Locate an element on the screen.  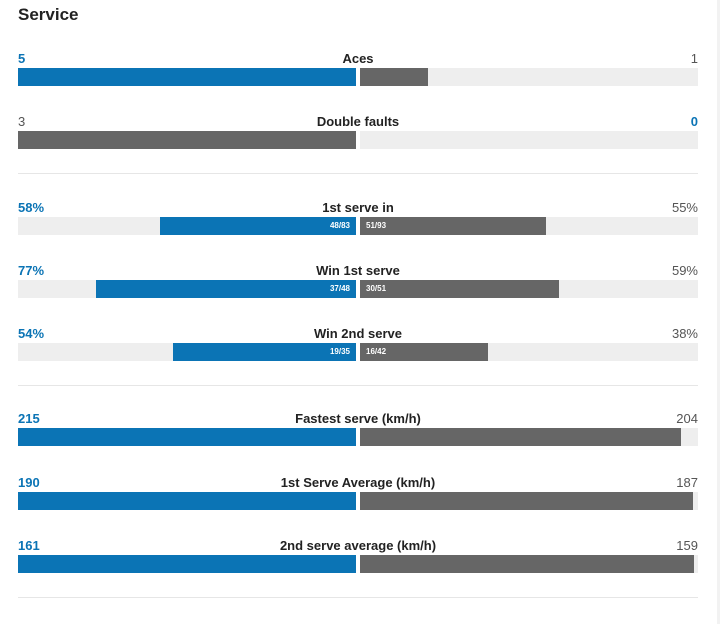
player2-bar: 51/93 is located at coordinates (453, 226).